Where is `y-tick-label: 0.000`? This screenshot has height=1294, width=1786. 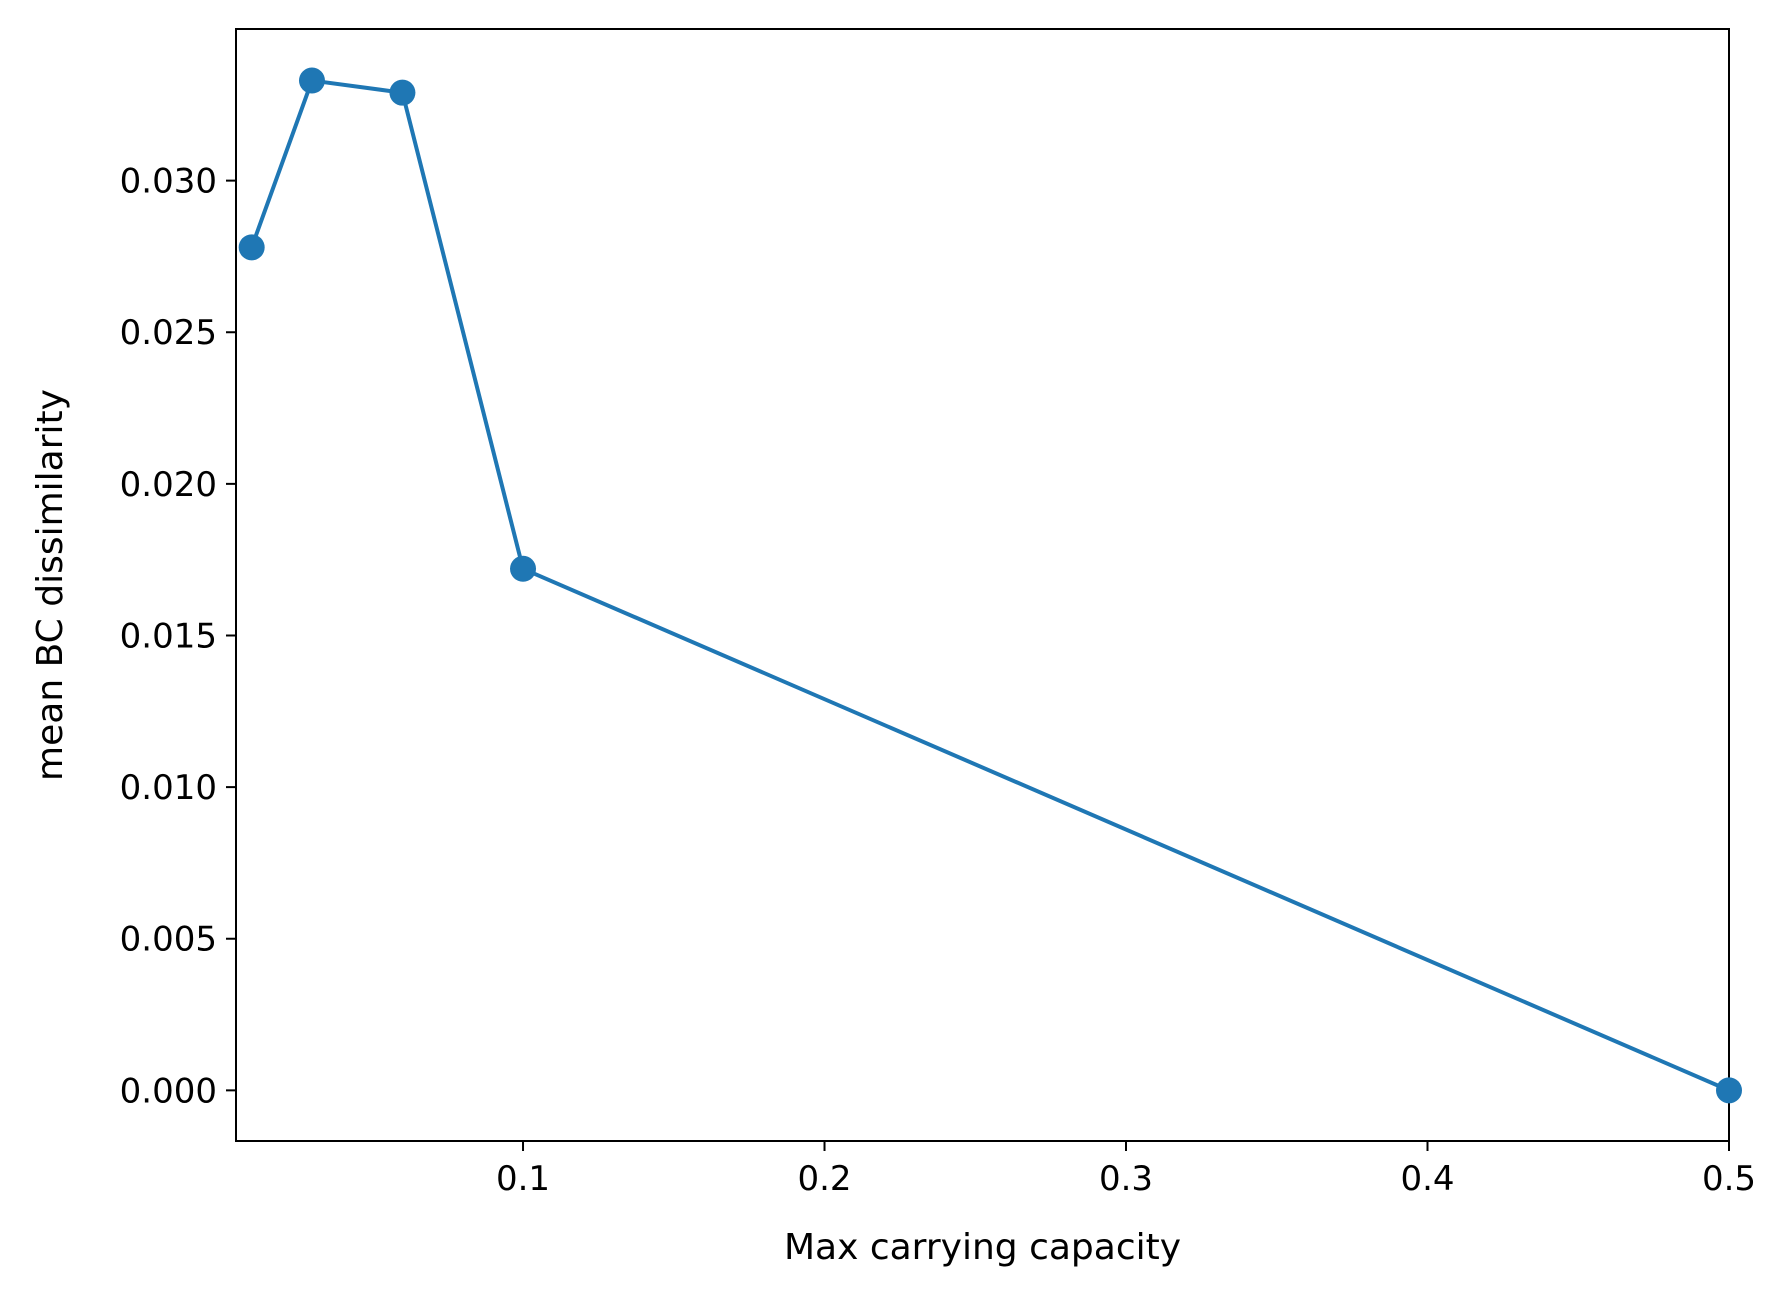
y-tick-label: 0.000 is located at coordinates (168, 1091).